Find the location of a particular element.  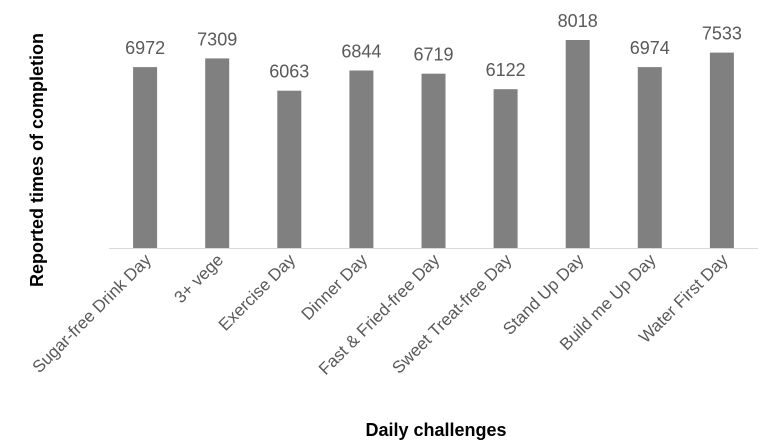

data-label-group: 6972 7309 6063 6844 6719 6122 8018 6974 7533 is located at coordinates (433, 46).